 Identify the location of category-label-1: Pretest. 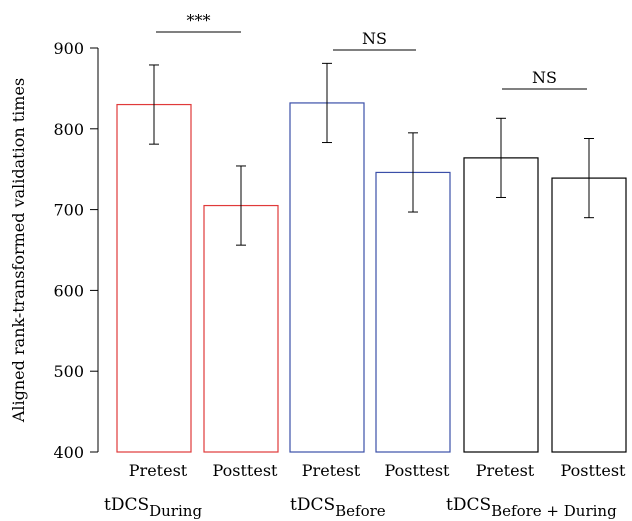
(158, 470).